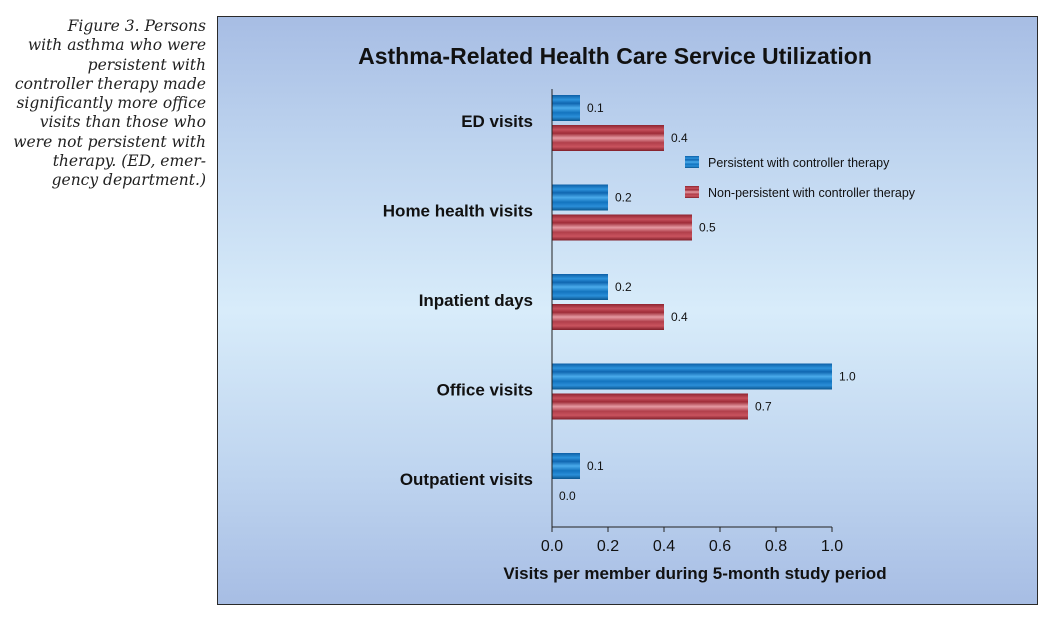 The width and height of the screenshot is (1061, 621). Describe the element at coordinates (109, 141) in the screenshot. I see `caption-line: were not persistent with` at that location.